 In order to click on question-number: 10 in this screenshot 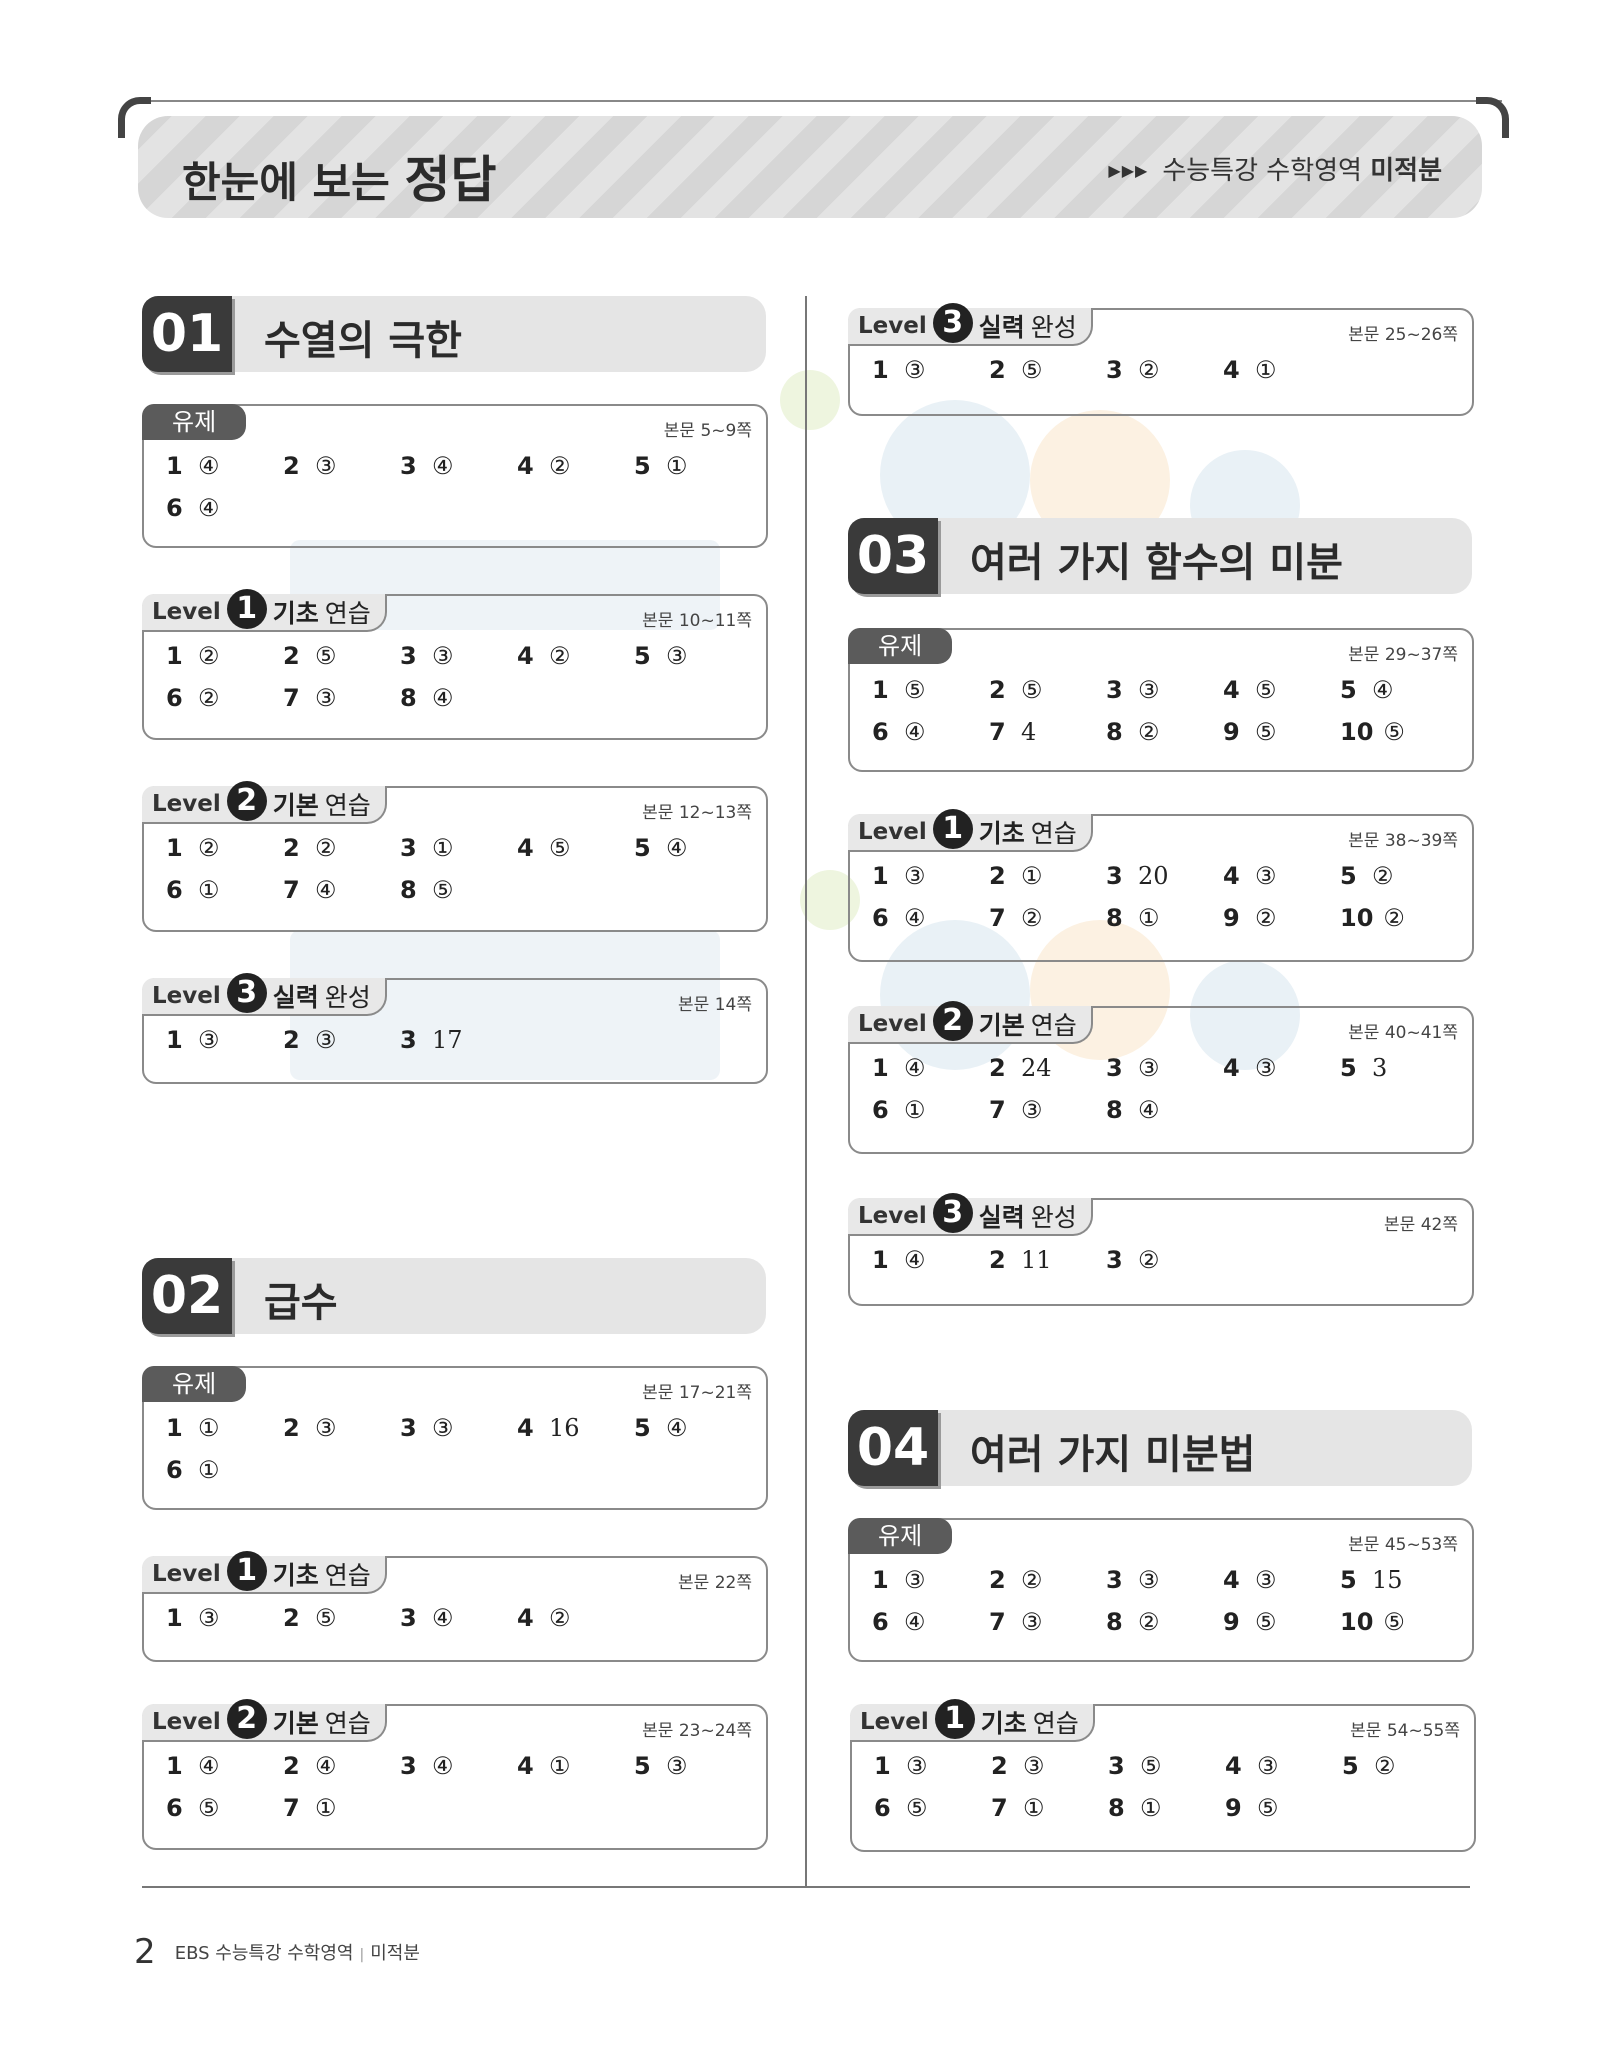, I will do `click(1357, 732)`.